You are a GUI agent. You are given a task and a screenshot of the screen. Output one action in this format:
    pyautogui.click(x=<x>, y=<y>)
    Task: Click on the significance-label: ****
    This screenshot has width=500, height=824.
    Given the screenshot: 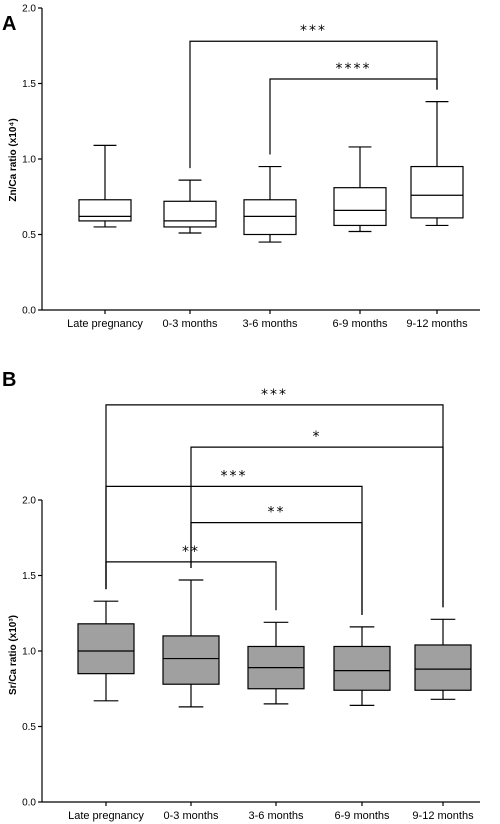 What is the action you would take?
    pyautogui.click(x=354, y=69)
    